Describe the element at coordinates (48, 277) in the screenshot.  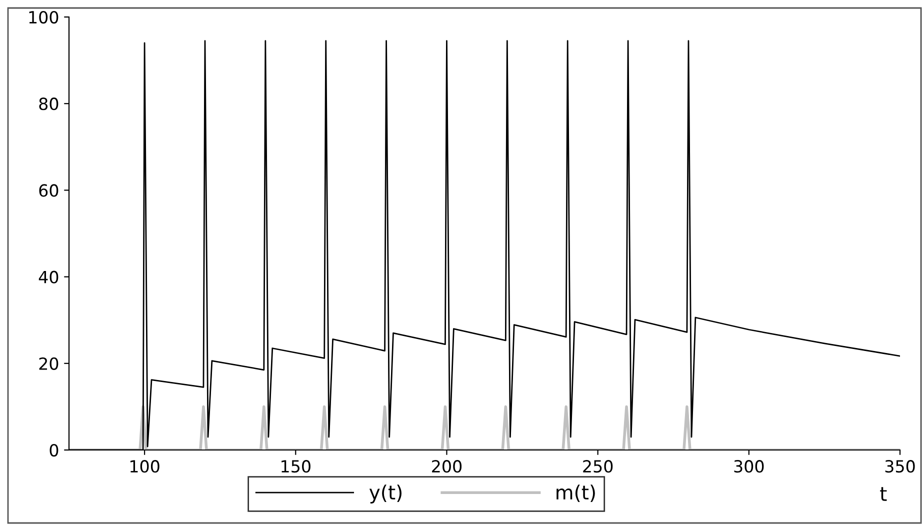
I see `y-tick-label: 40` at that location.